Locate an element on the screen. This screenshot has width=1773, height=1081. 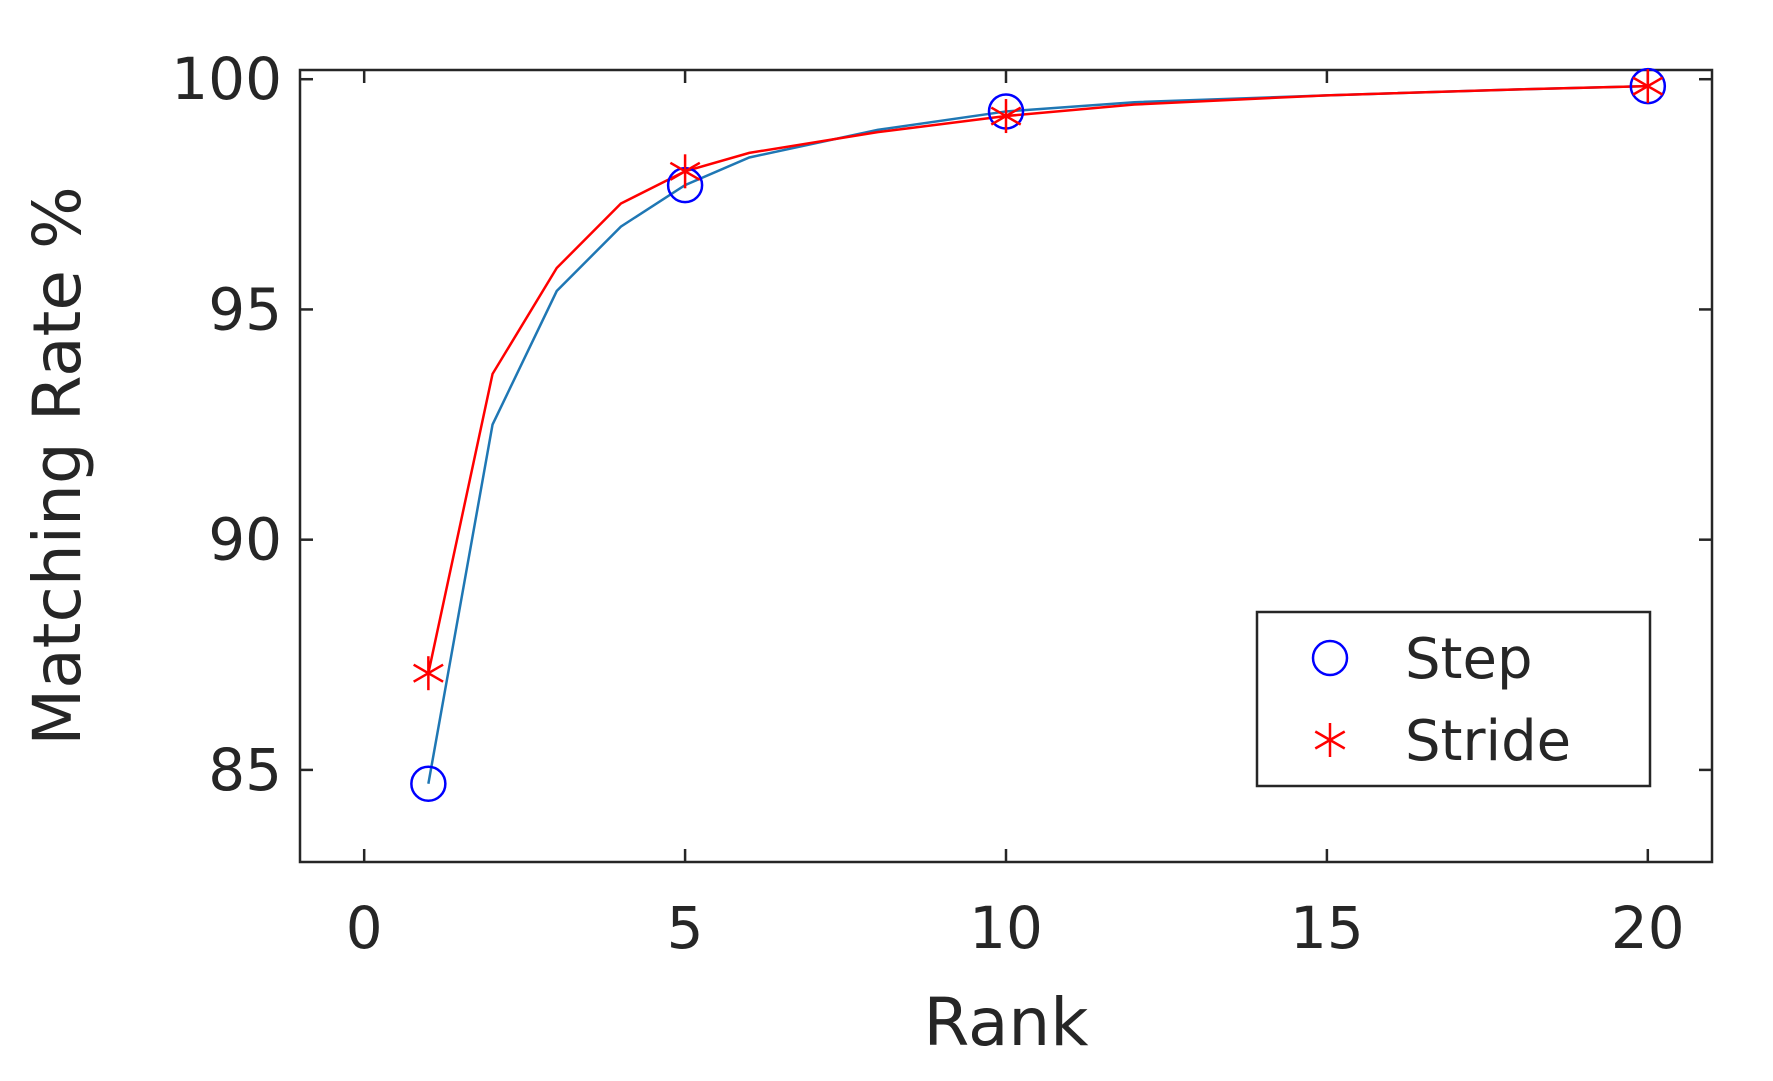
legend-entries: Step Stride is located at coordinates (1441, 700).